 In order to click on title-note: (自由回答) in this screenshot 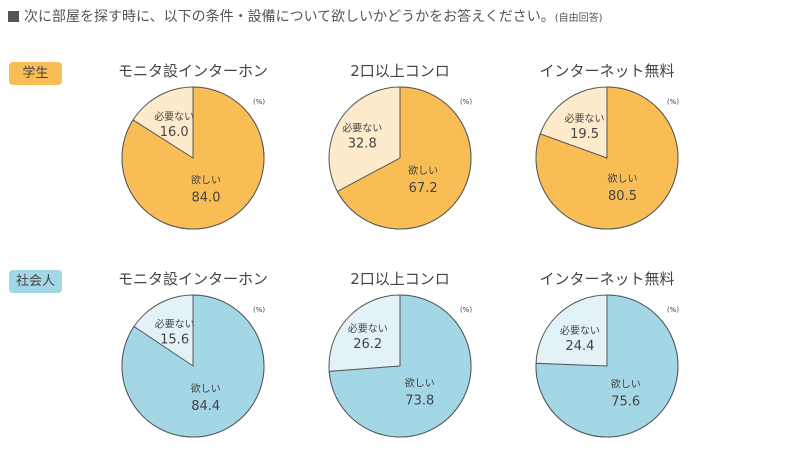, I will do `click(578, 18)`.